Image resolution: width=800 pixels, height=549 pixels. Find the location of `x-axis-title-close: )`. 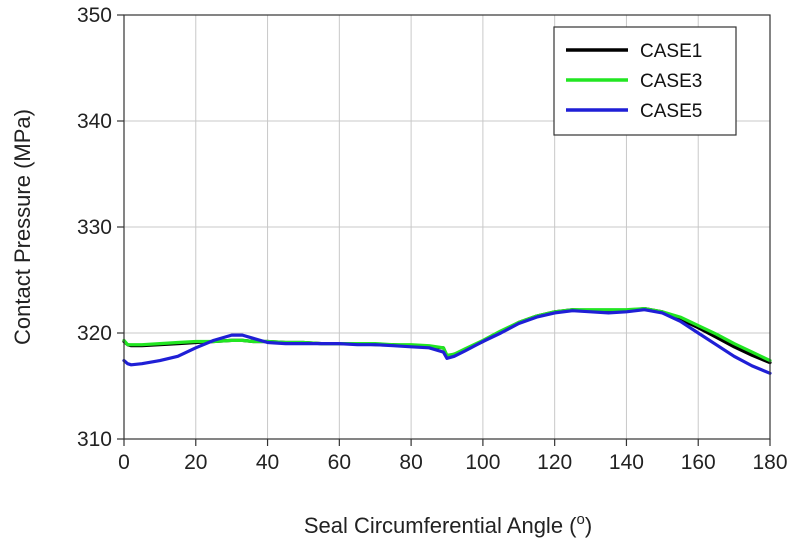

x-axis-title-close: ) is located at coordinates (588, 525).